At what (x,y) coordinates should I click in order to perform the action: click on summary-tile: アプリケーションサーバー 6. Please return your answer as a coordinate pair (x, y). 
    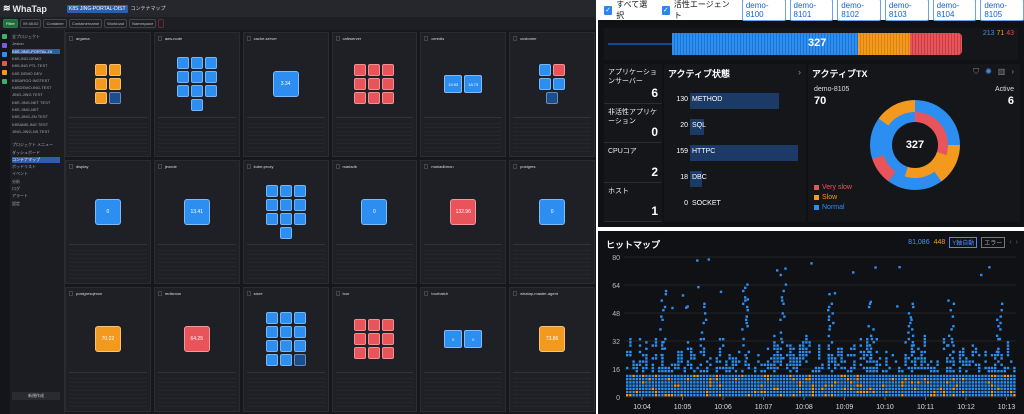
    Looking at the image, I should click on (633, 84).